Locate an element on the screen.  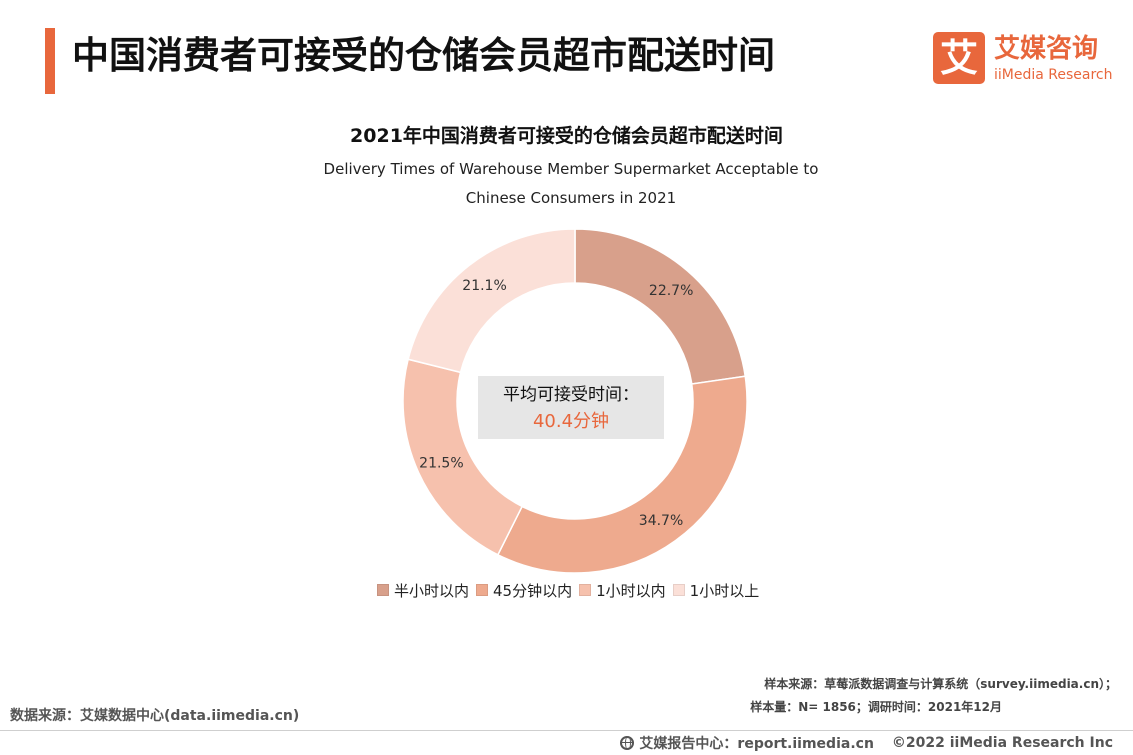
slice-label-over-1-hour: 21.1% is located at coordinates (484, 286).